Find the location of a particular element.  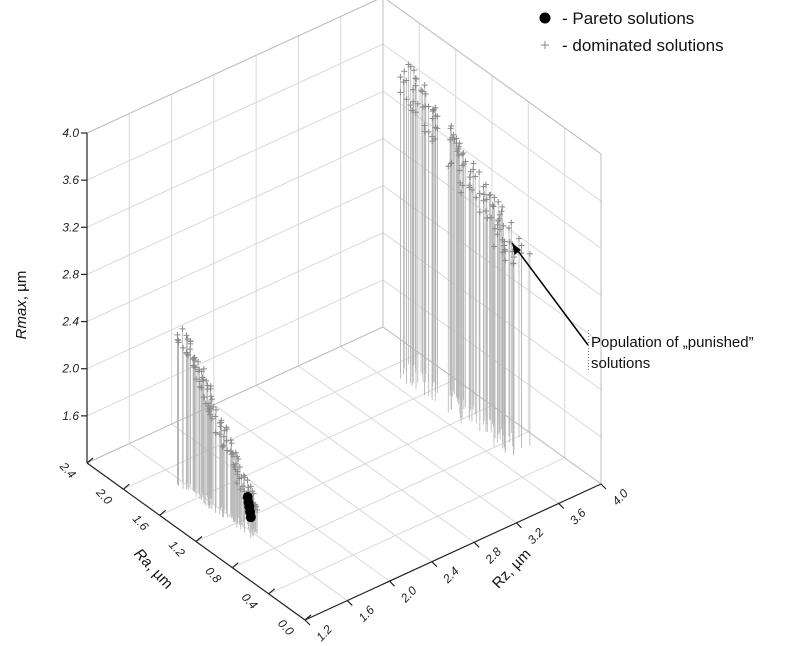

z-tick-label: 2.4 is located at coordinates (70, 322).